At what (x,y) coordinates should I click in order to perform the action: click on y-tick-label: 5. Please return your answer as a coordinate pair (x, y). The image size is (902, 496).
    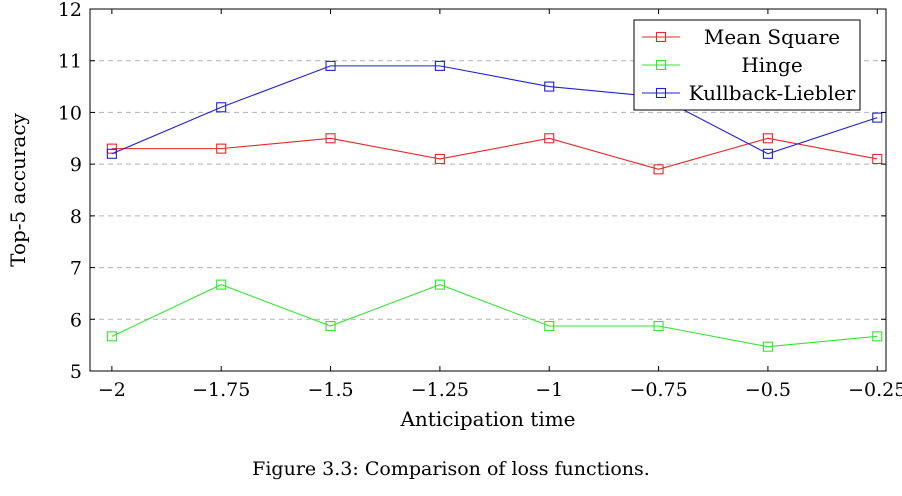
    Looking at the image, I should click on (76, 372).